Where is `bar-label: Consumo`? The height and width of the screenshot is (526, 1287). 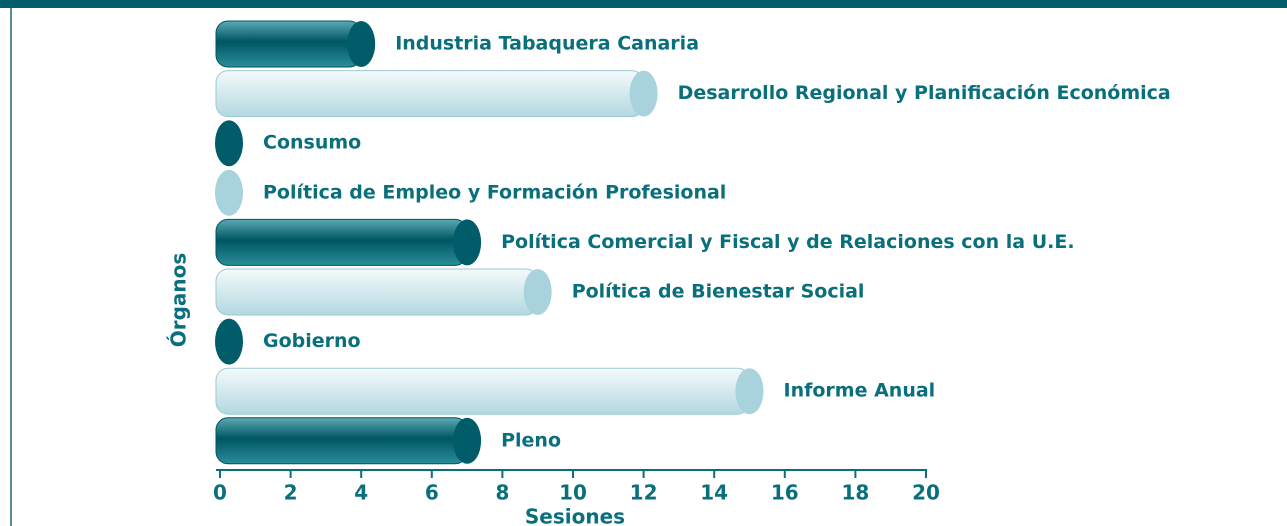
bar-label: Consumo is located at coordinates (312, 143).